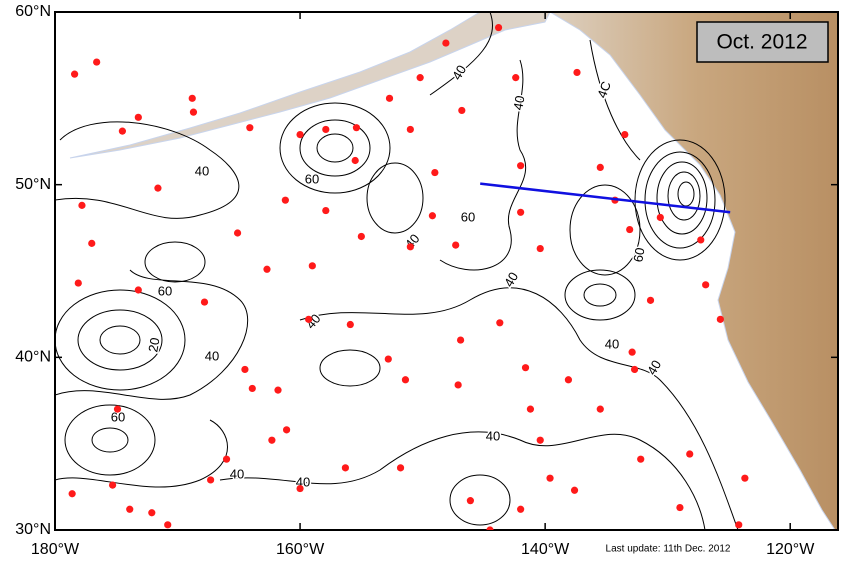 The width and height of the screenshot is (849, 564). What do you see at coordinates (33, 11) in the screenshot?
I see `y-tick-label: 60°N` at bounding box center [33, 11].